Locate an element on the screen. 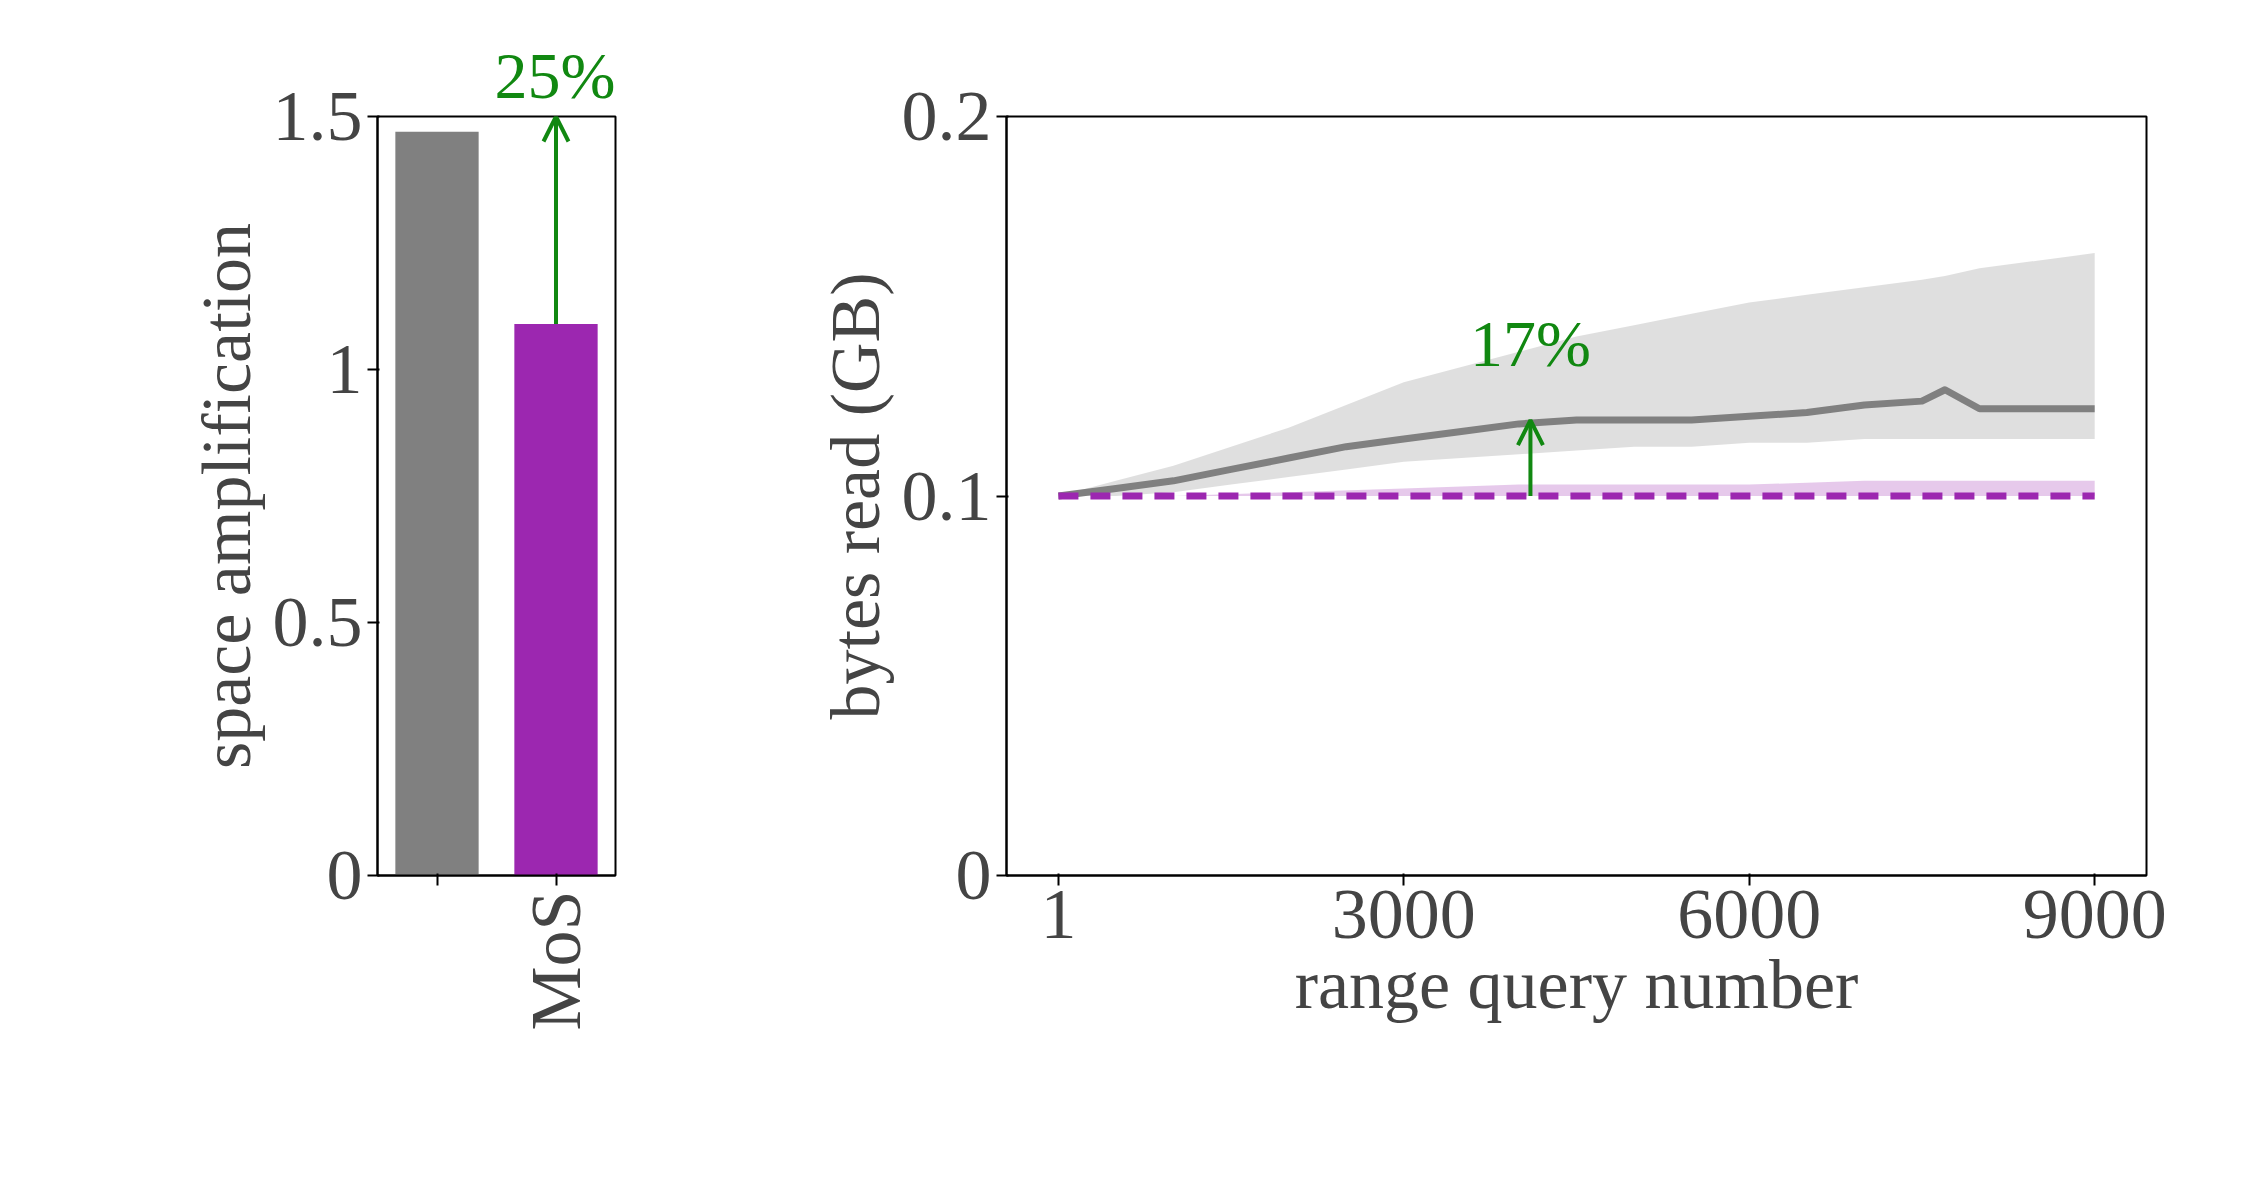 The height and width of the screenshot is (1196, 2254). y-tick-label: 0.2 is located at coordinates (946, 116).